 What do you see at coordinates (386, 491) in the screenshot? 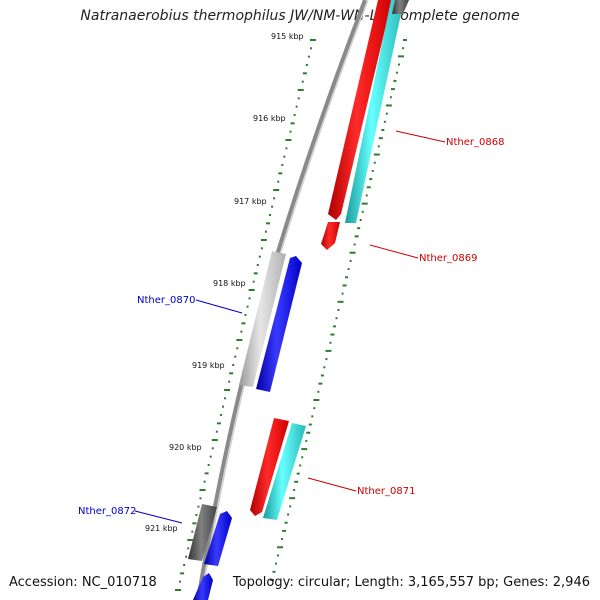
I see `gene-label-nther-0871: Nther_0871` at bounding box center [386, 491].